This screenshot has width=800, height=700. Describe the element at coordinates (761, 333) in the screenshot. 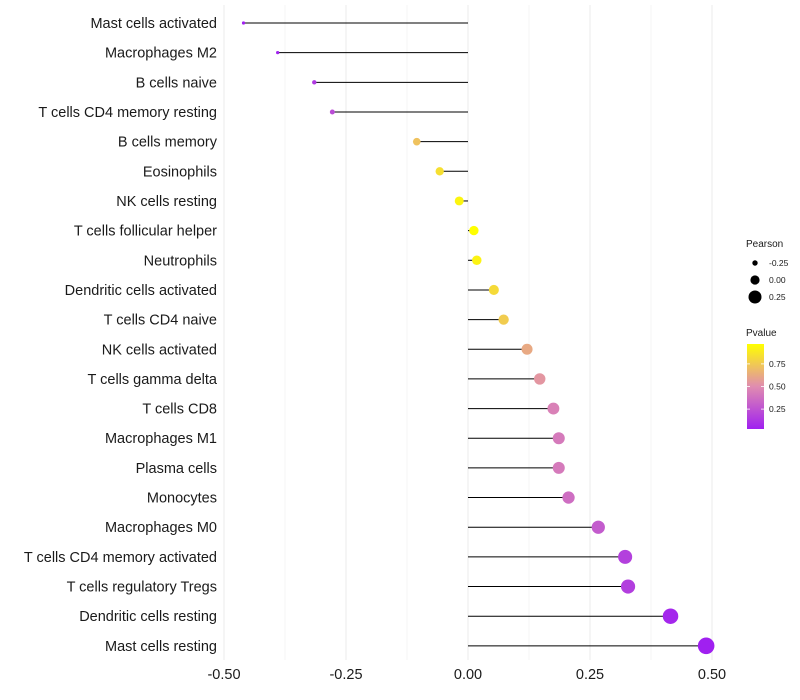

I see `color-legend-title: Pvalue` at that location.